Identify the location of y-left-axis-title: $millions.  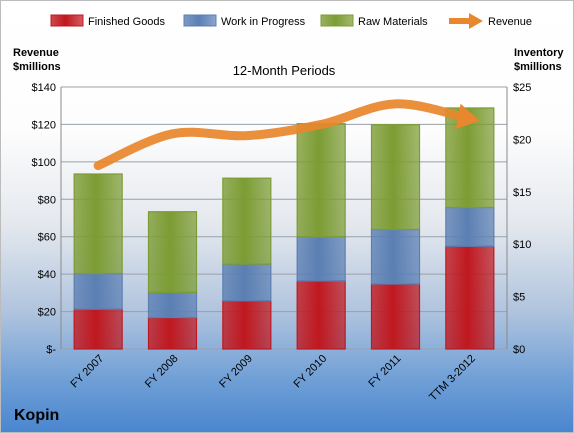
(37, 67).